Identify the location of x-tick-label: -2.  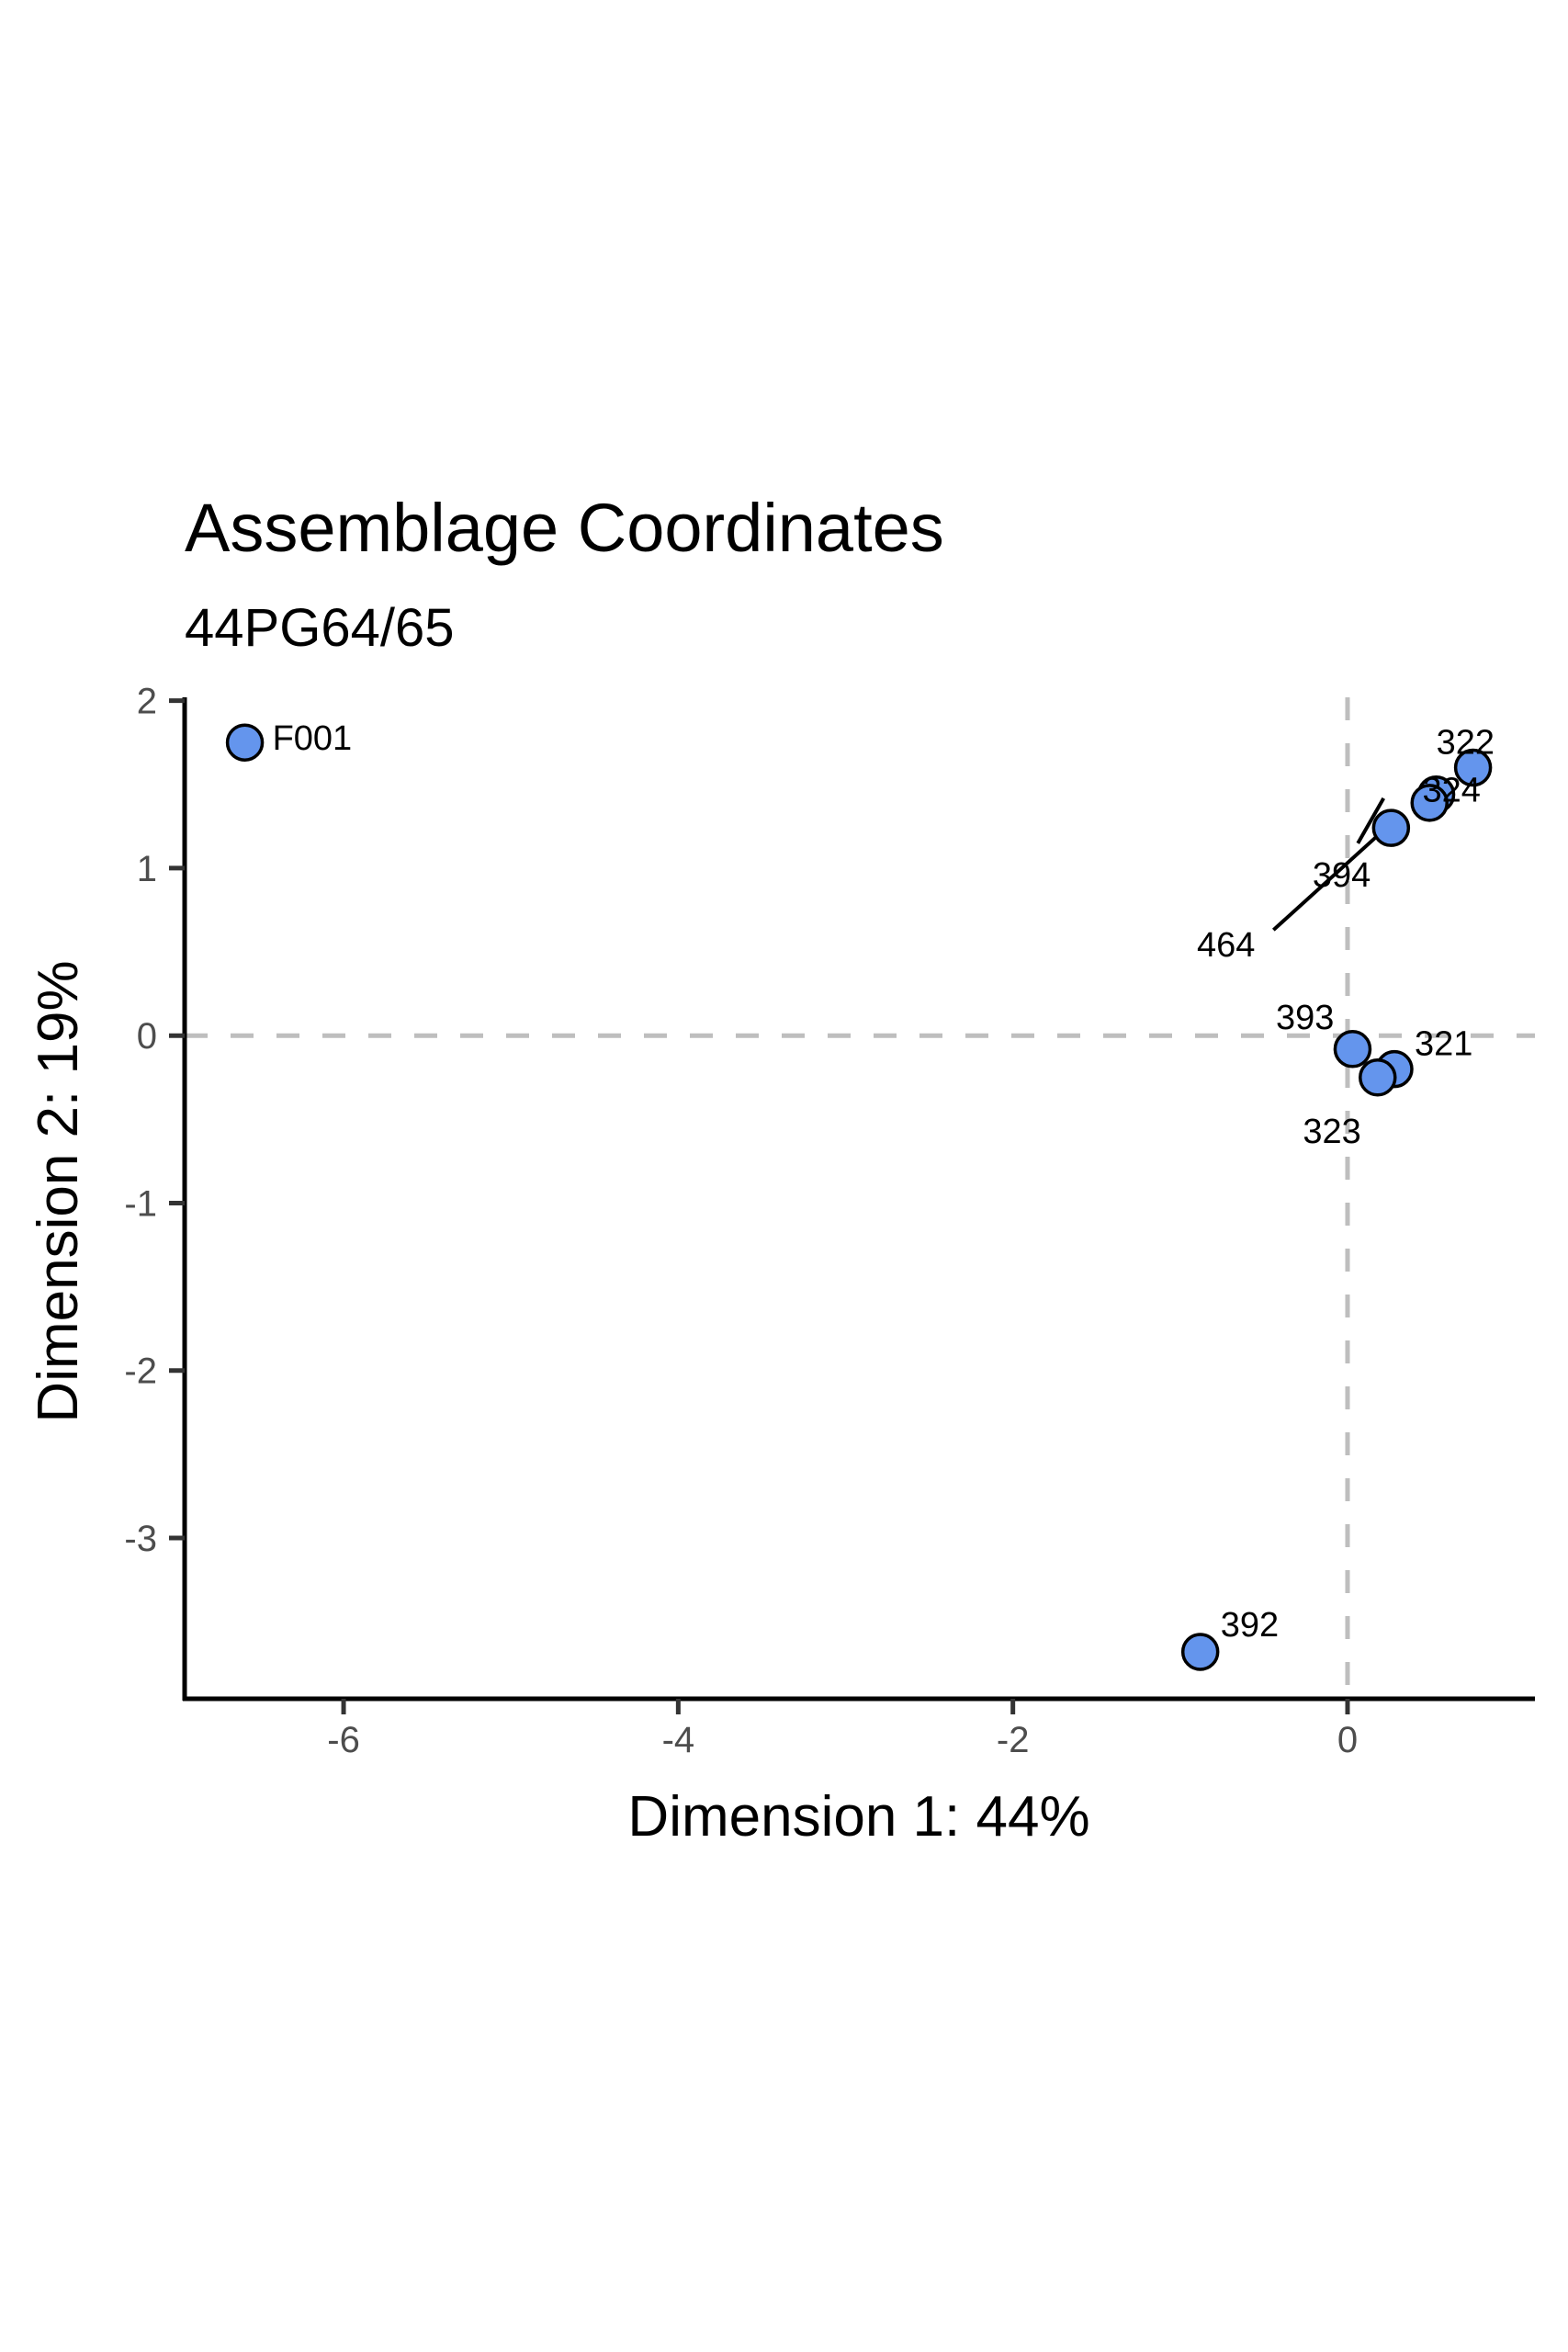
(1013, 1740).